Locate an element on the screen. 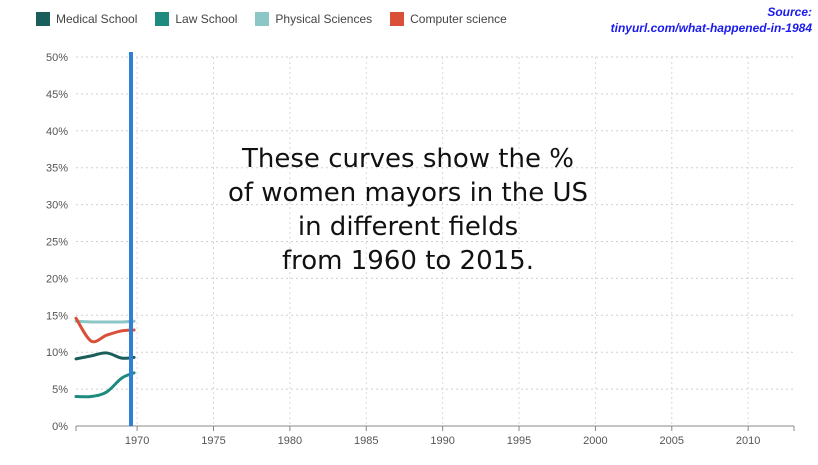  source-label: Source: is located at coordinates (789, 12).